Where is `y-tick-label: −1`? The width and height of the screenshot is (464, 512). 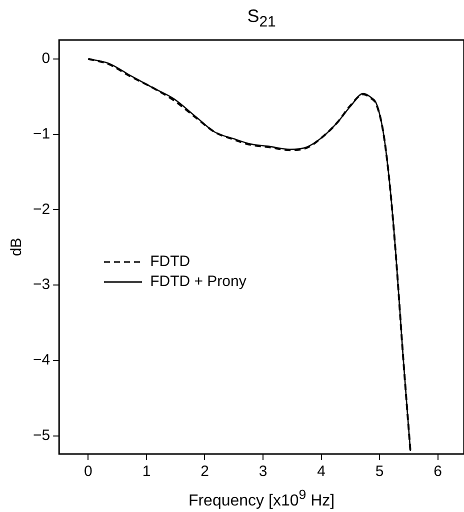
y-tick-label: −1 is located at coordinates (41, 133).